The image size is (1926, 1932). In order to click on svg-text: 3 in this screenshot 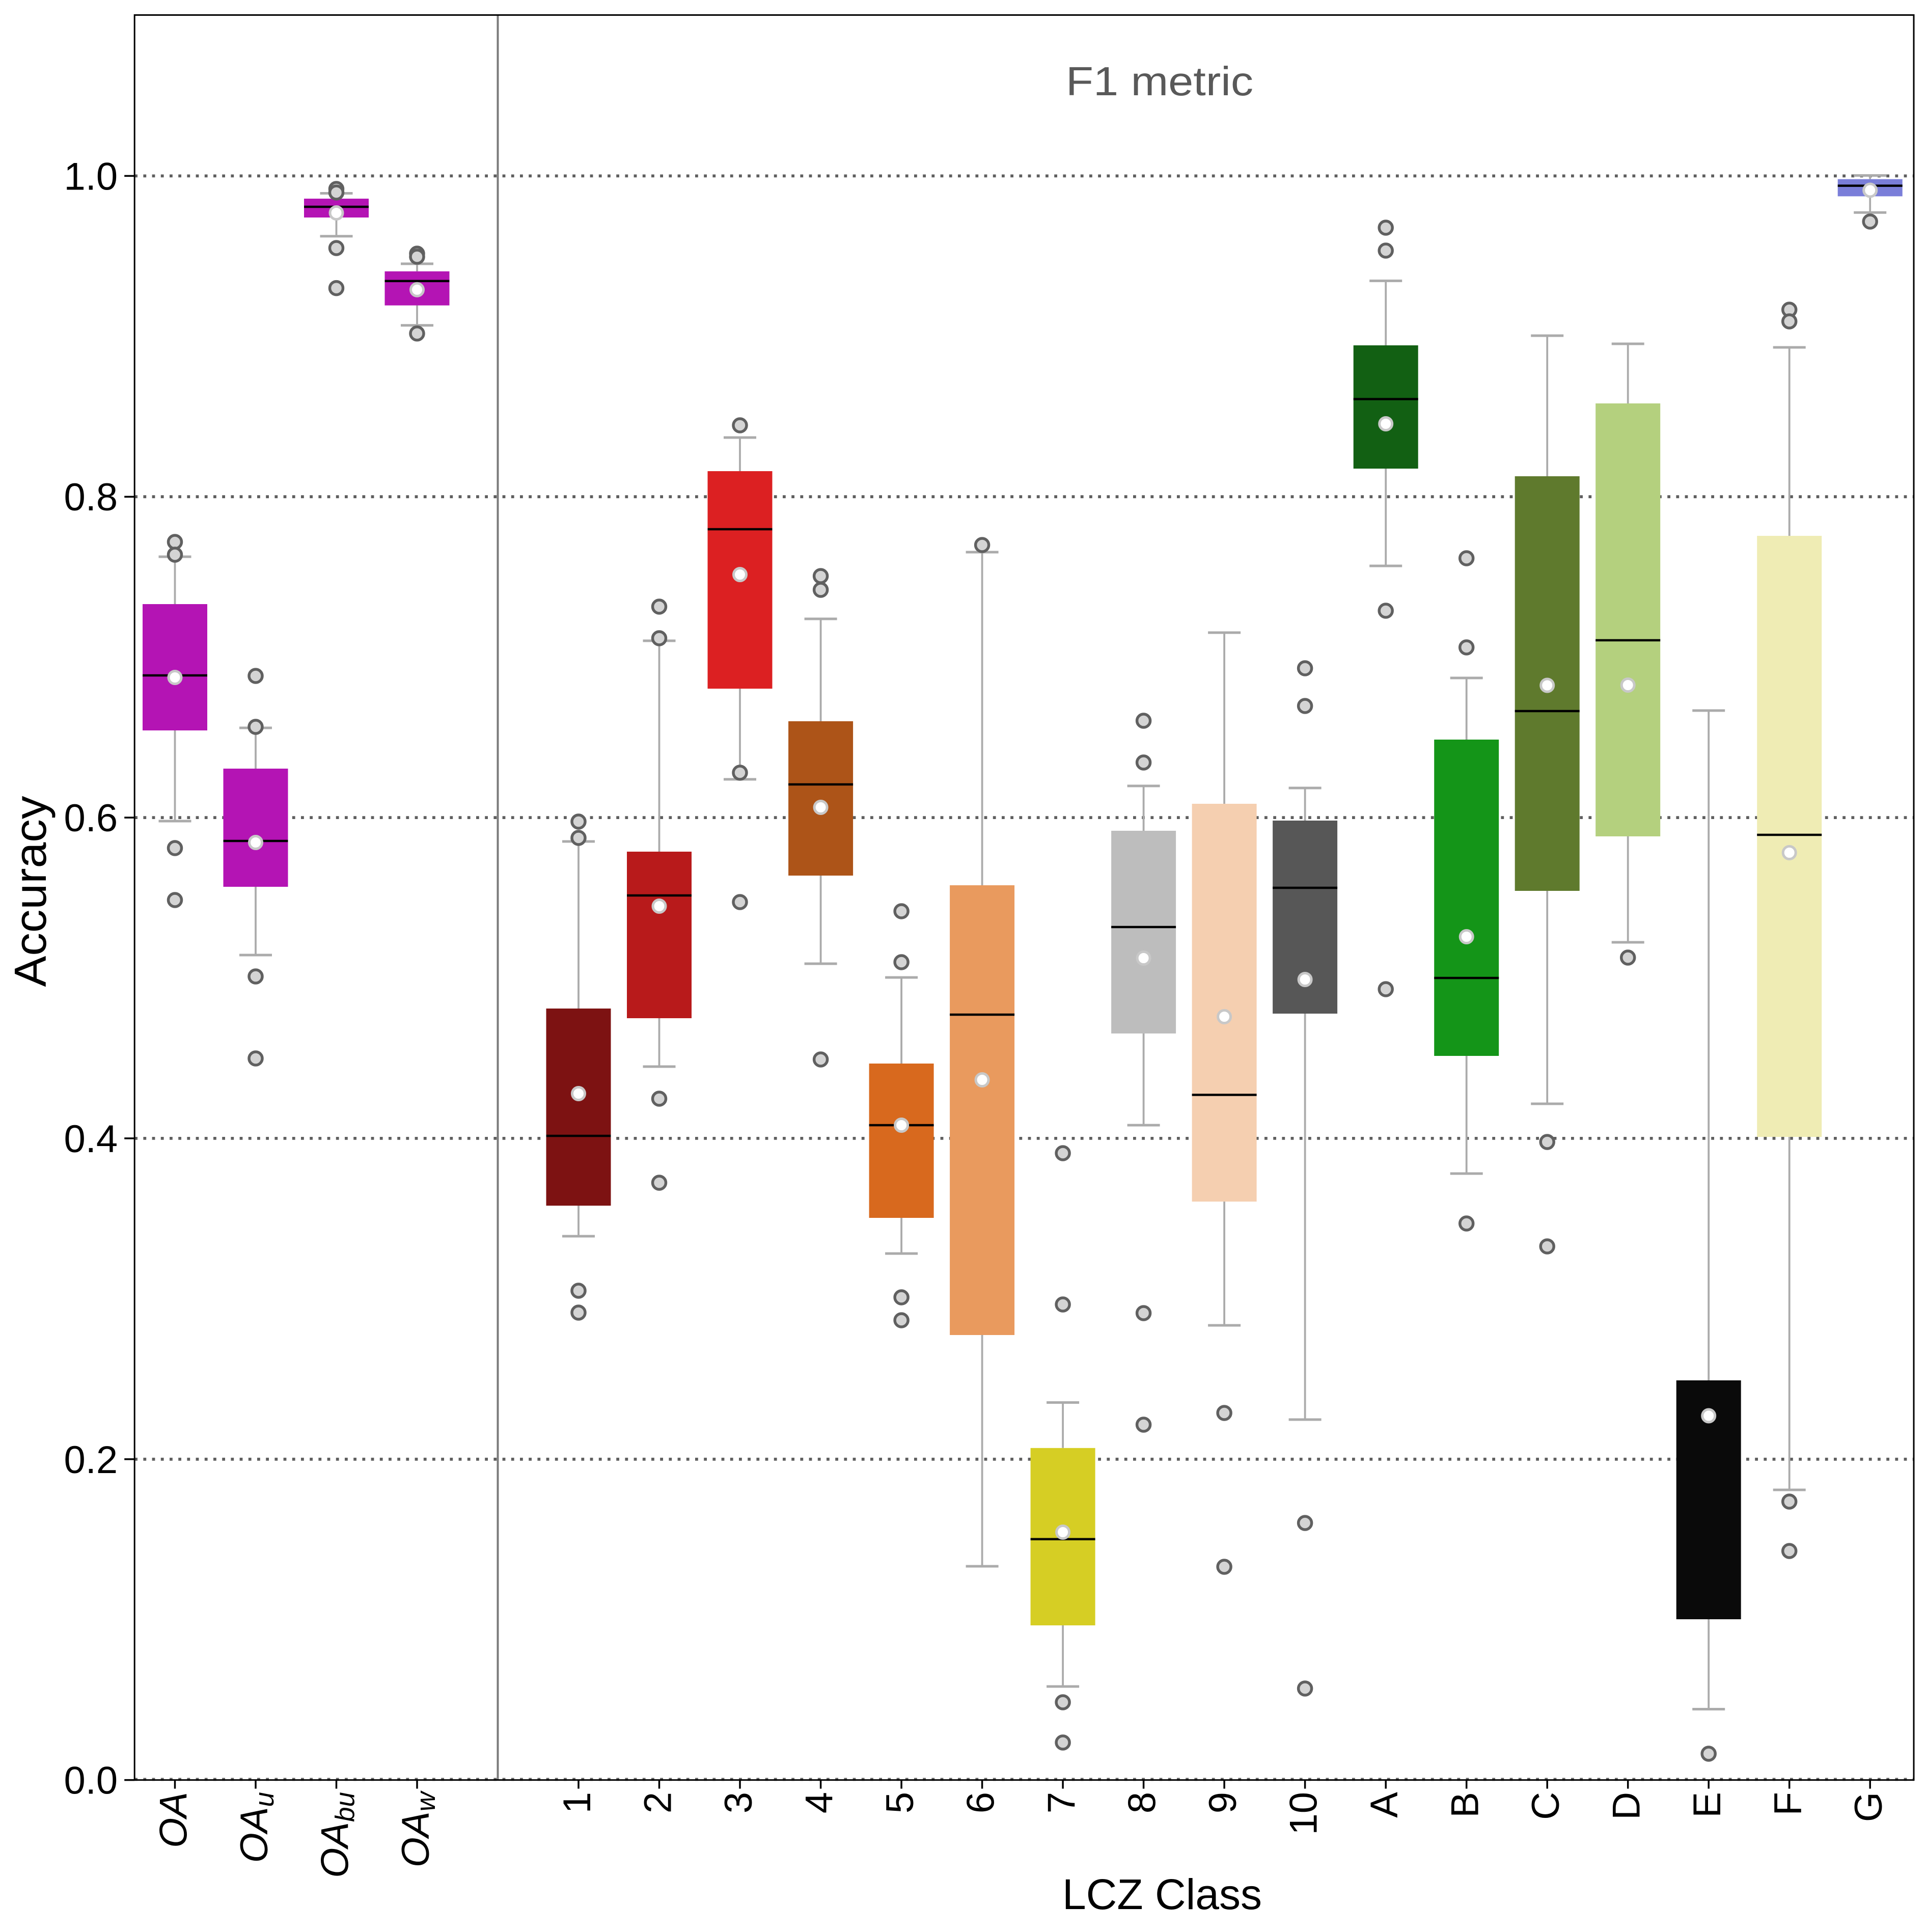, I will do `click(739, 1802)`.